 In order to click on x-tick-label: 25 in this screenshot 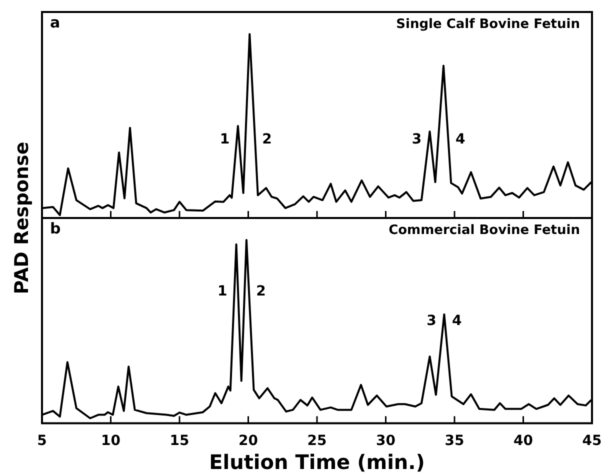, I will do `click(317, 441)`.